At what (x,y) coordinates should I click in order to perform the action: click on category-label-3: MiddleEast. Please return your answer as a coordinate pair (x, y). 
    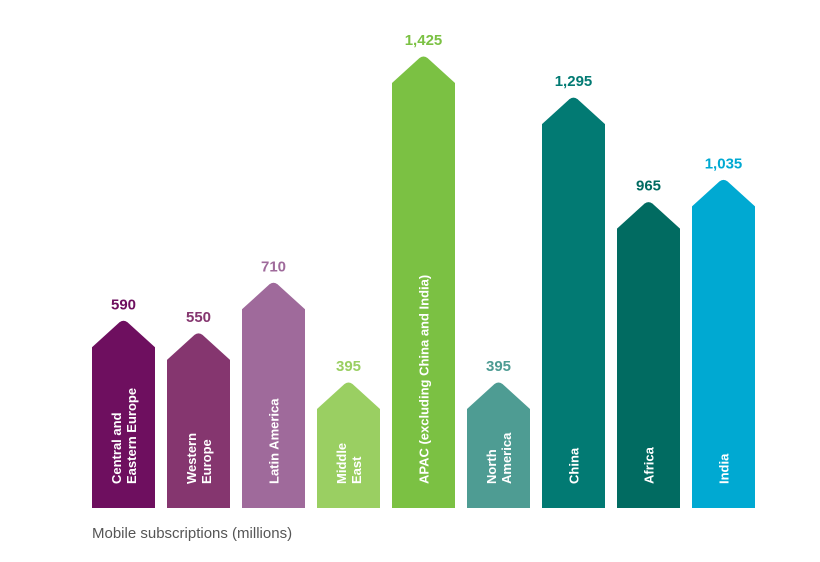
    Looking at the image, I should click on (349, 463).